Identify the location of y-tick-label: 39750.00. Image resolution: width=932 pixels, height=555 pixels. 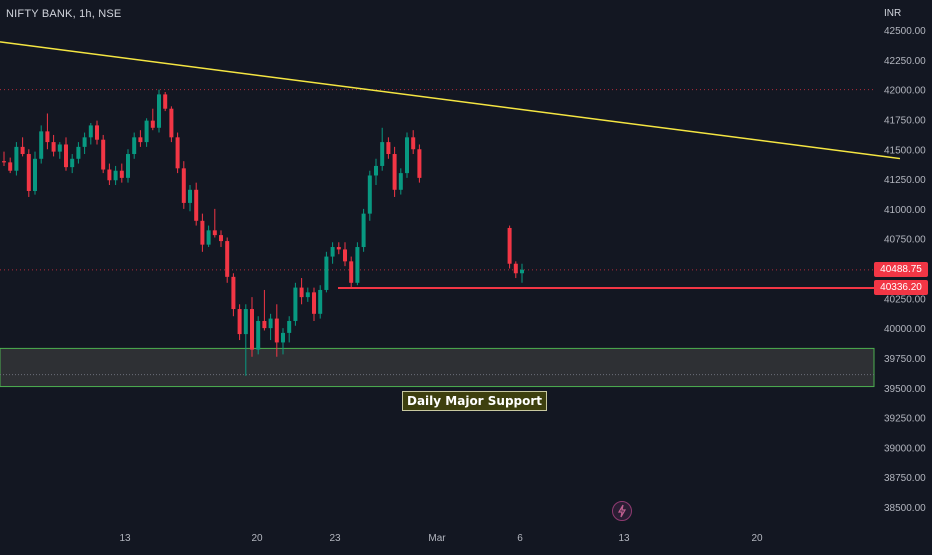
(905, 359).